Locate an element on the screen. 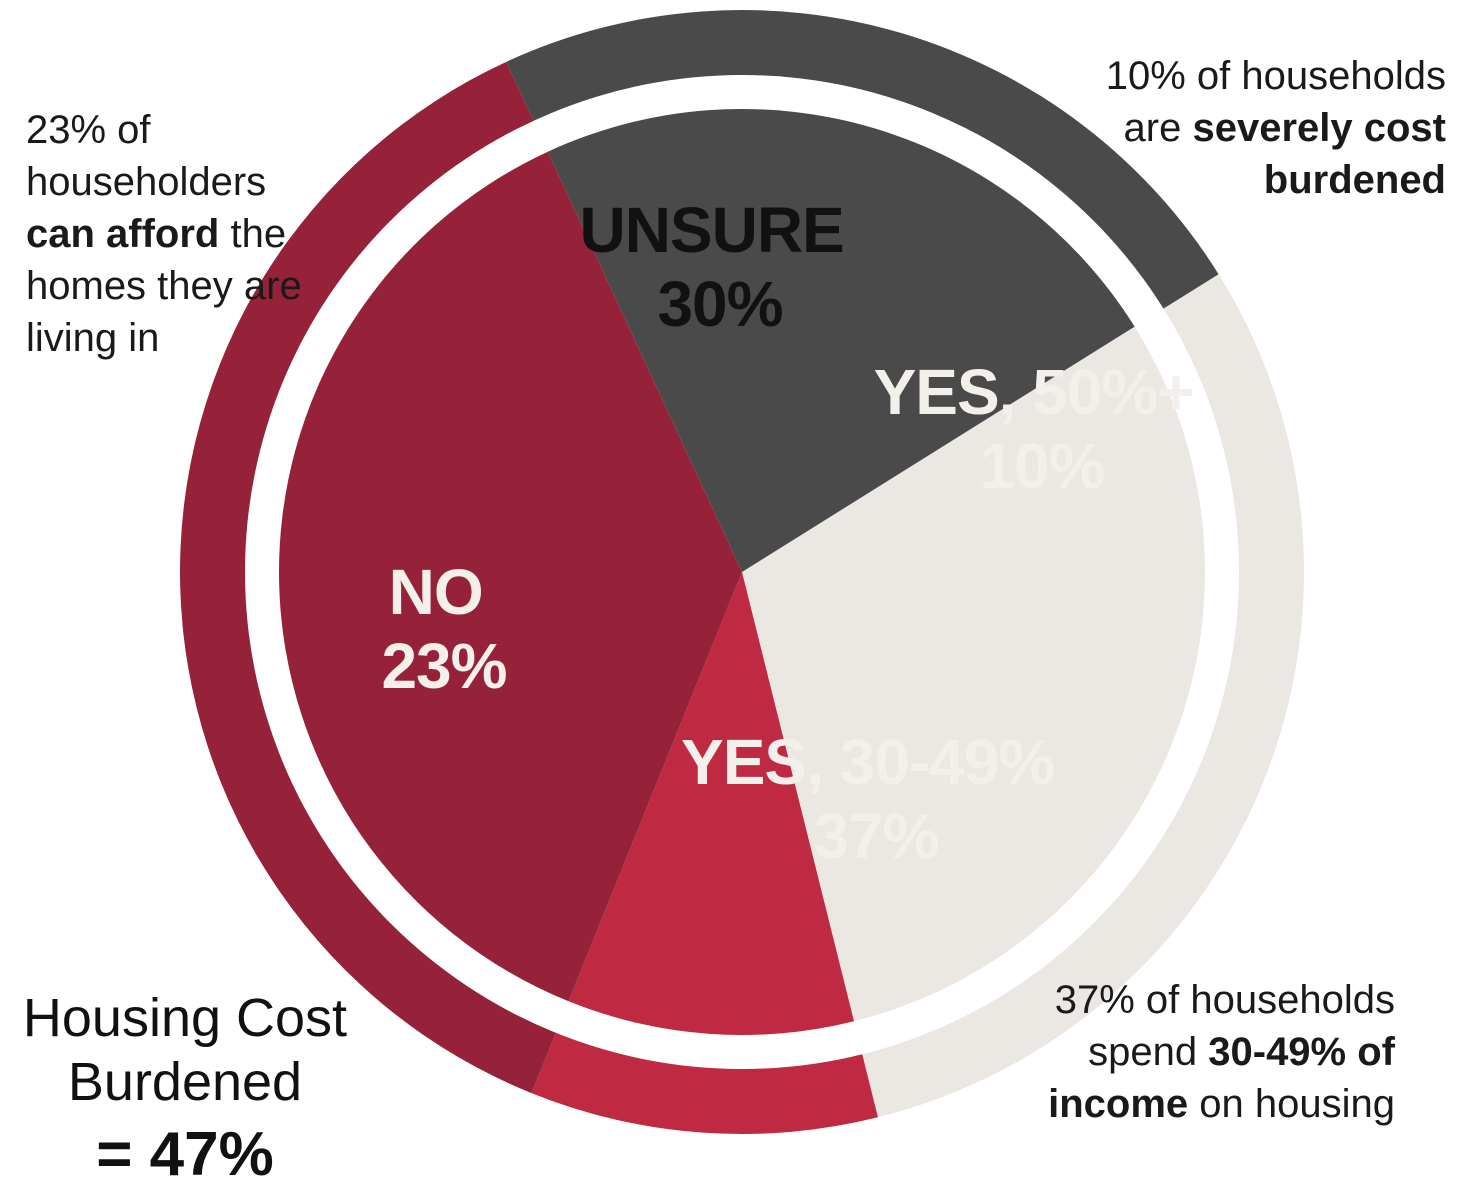 The width and height of the screenshot is (1467, 1194). annotation-moderate-pre: 37% of households spend is located at coordinates (1224, 1026).